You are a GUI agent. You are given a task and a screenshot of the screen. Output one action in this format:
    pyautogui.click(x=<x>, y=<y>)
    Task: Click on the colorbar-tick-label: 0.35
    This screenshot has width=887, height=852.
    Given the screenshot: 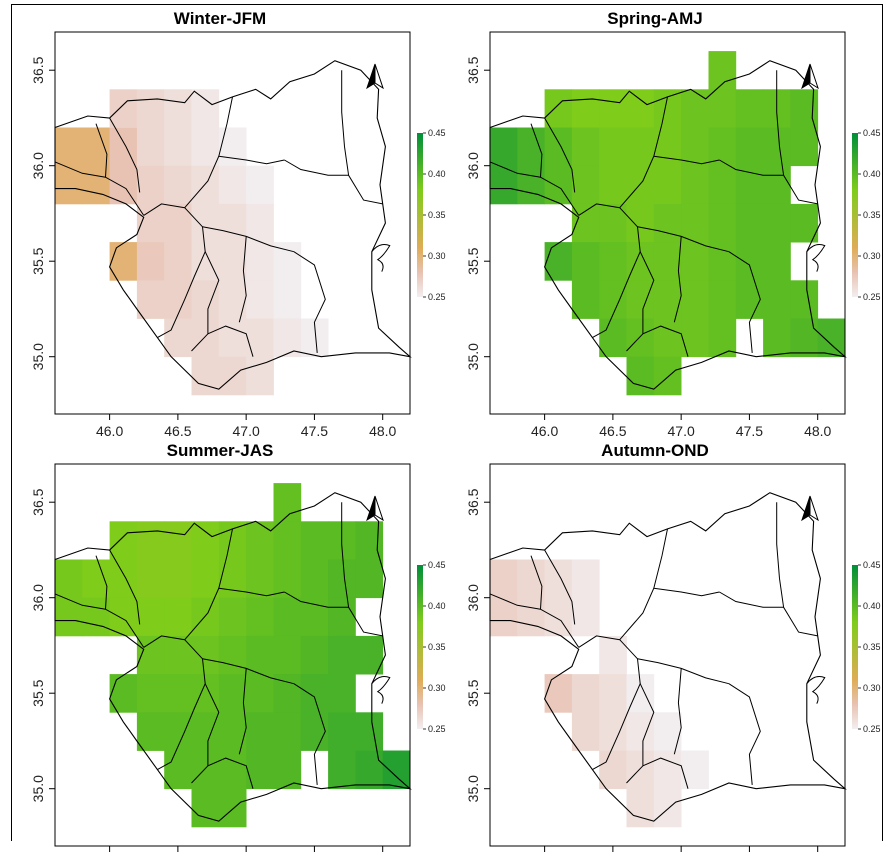 What is the action you would take?
    pyautogui.click(x=437, y=647)
    